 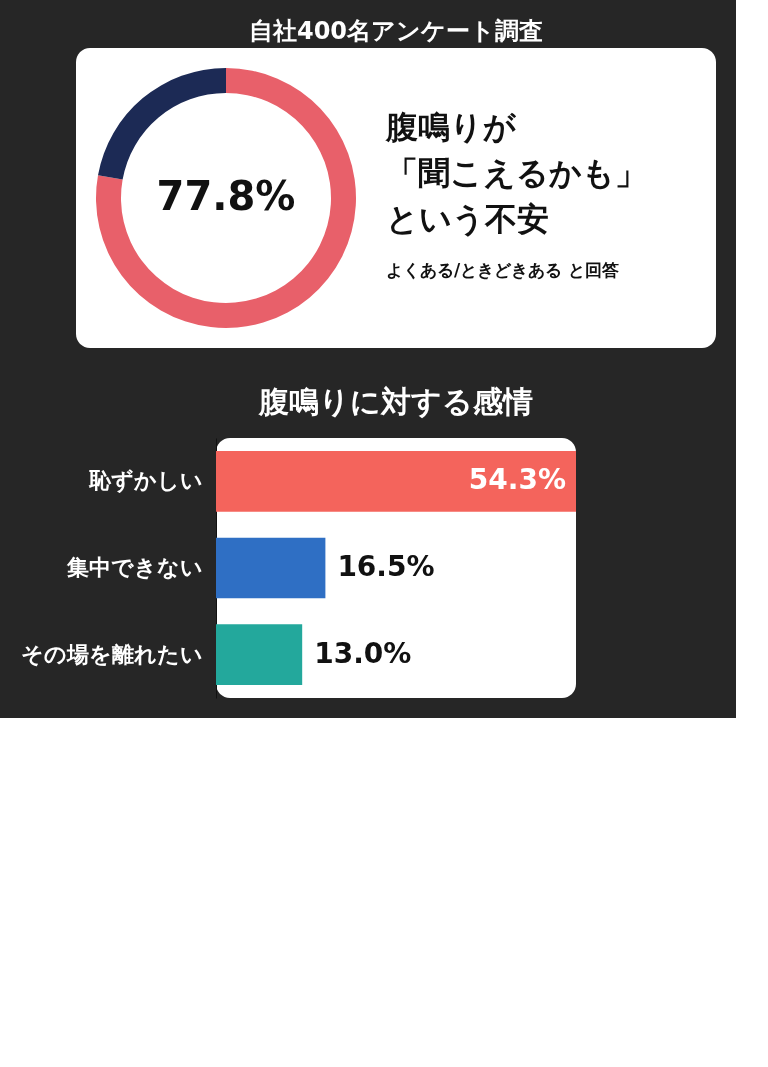 I want to click on text: よくある/ときどきある と回答, so click(x=503, y=270).